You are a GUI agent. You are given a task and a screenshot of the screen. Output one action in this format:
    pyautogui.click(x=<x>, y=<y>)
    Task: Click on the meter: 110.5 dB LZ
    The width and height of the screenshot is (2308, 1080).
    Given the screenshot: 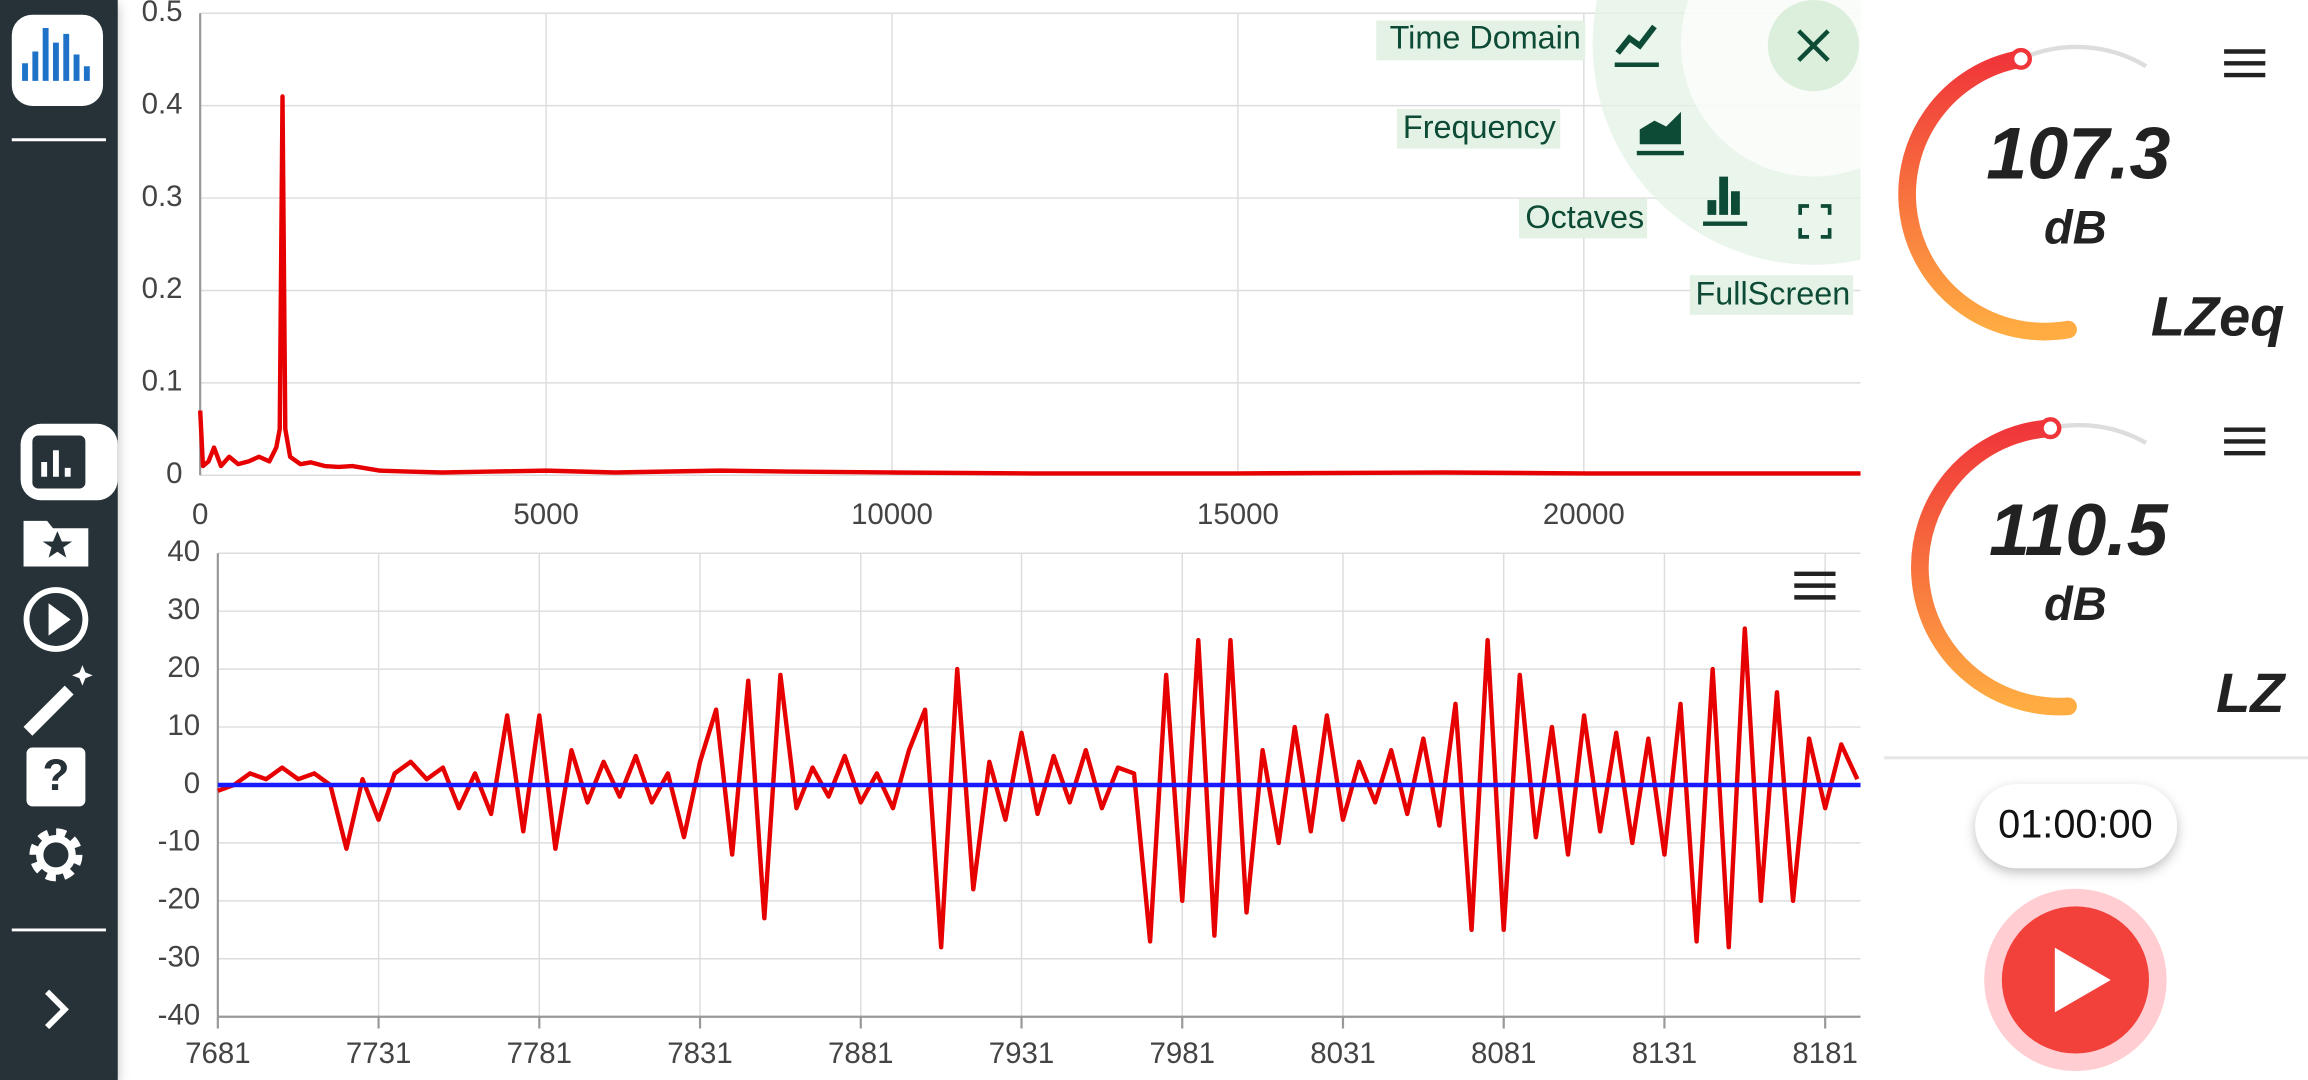 What is the action you would take?
    pyautogui.click(x=2098, y=570)
    